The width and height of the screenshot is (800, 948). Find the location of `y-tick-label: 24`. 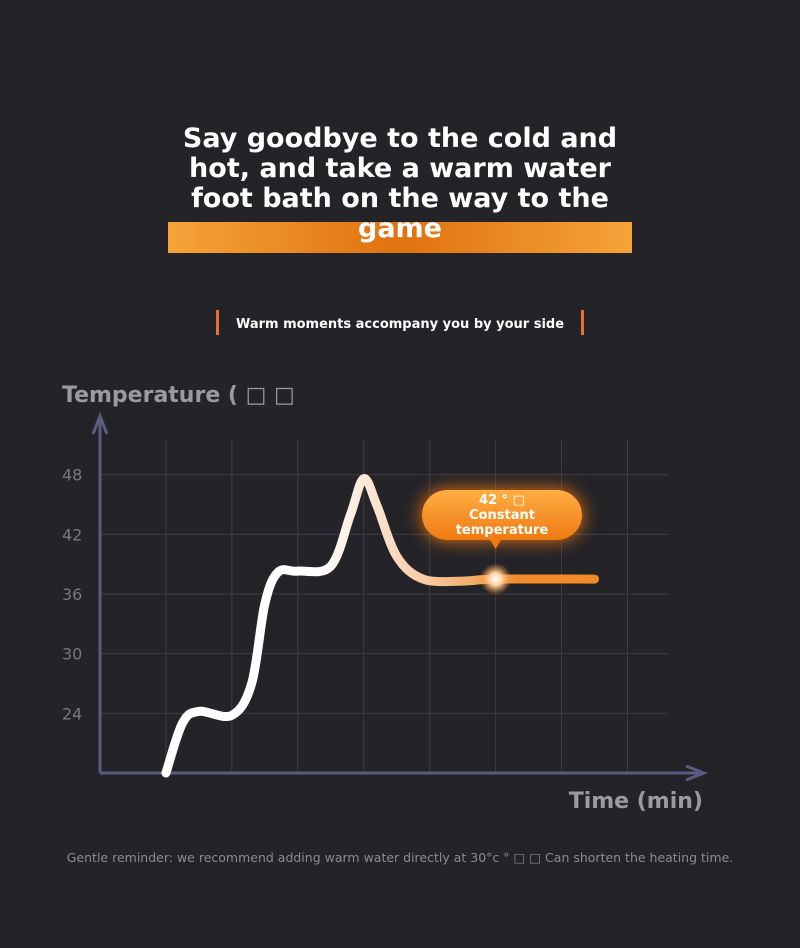

y-tick-label: 24 is located at coordinates (72, 713).